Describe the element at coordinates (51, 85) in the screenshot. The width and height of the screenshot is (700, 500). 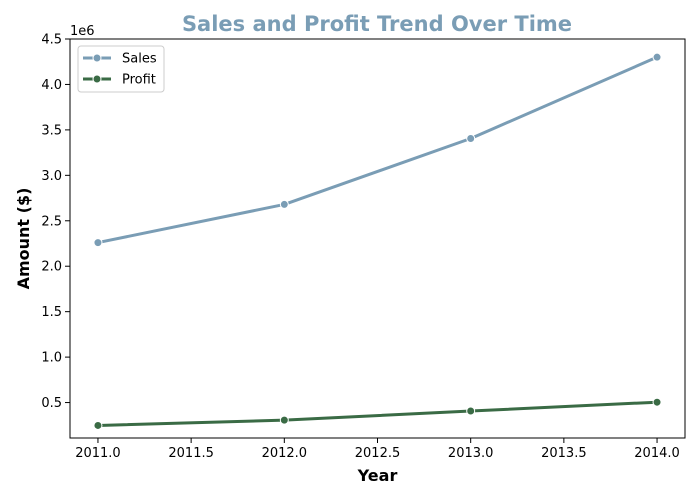
I see `y-tick-label: 4.0` at that location.